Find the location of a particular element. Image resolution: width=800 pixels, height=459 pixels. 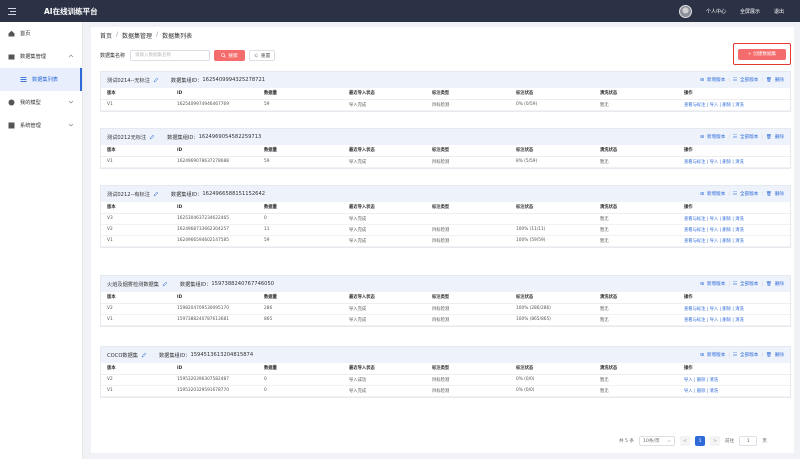

sidebar-item-dataset-list: 数据集列表 is located at coordinates (41, 79).